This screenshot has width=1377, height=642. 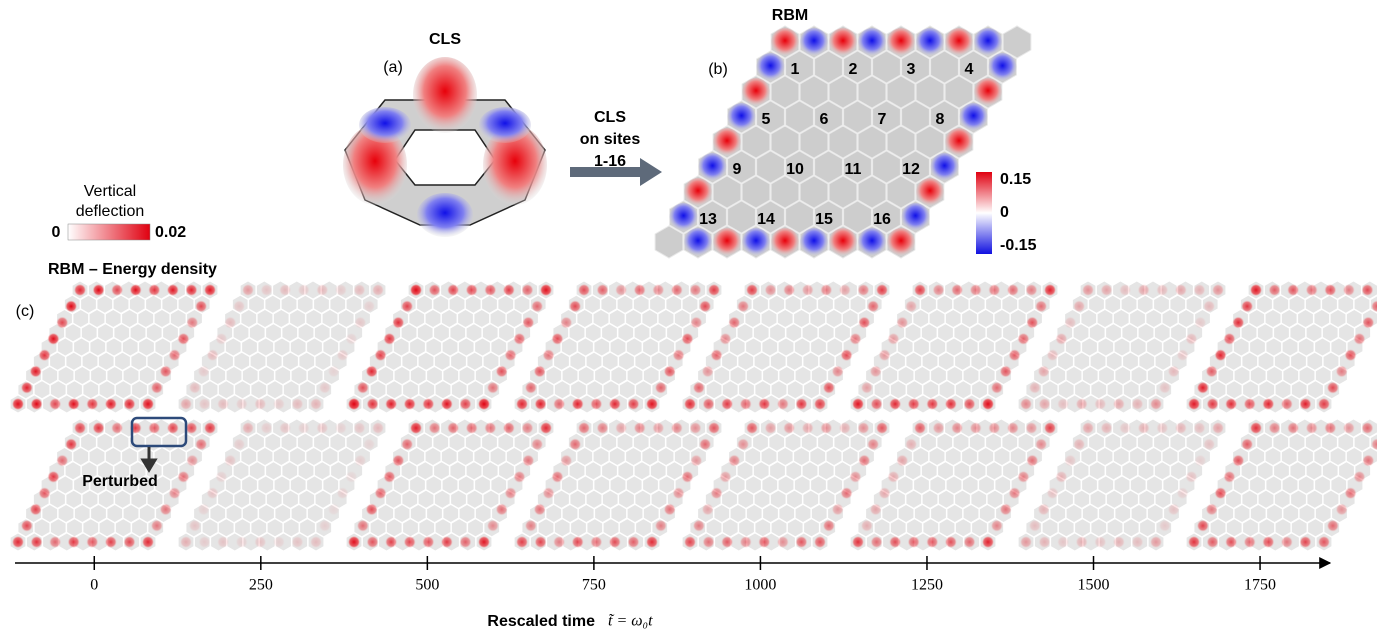 I want to click on site-label: 4, so click(x=969, y=69).